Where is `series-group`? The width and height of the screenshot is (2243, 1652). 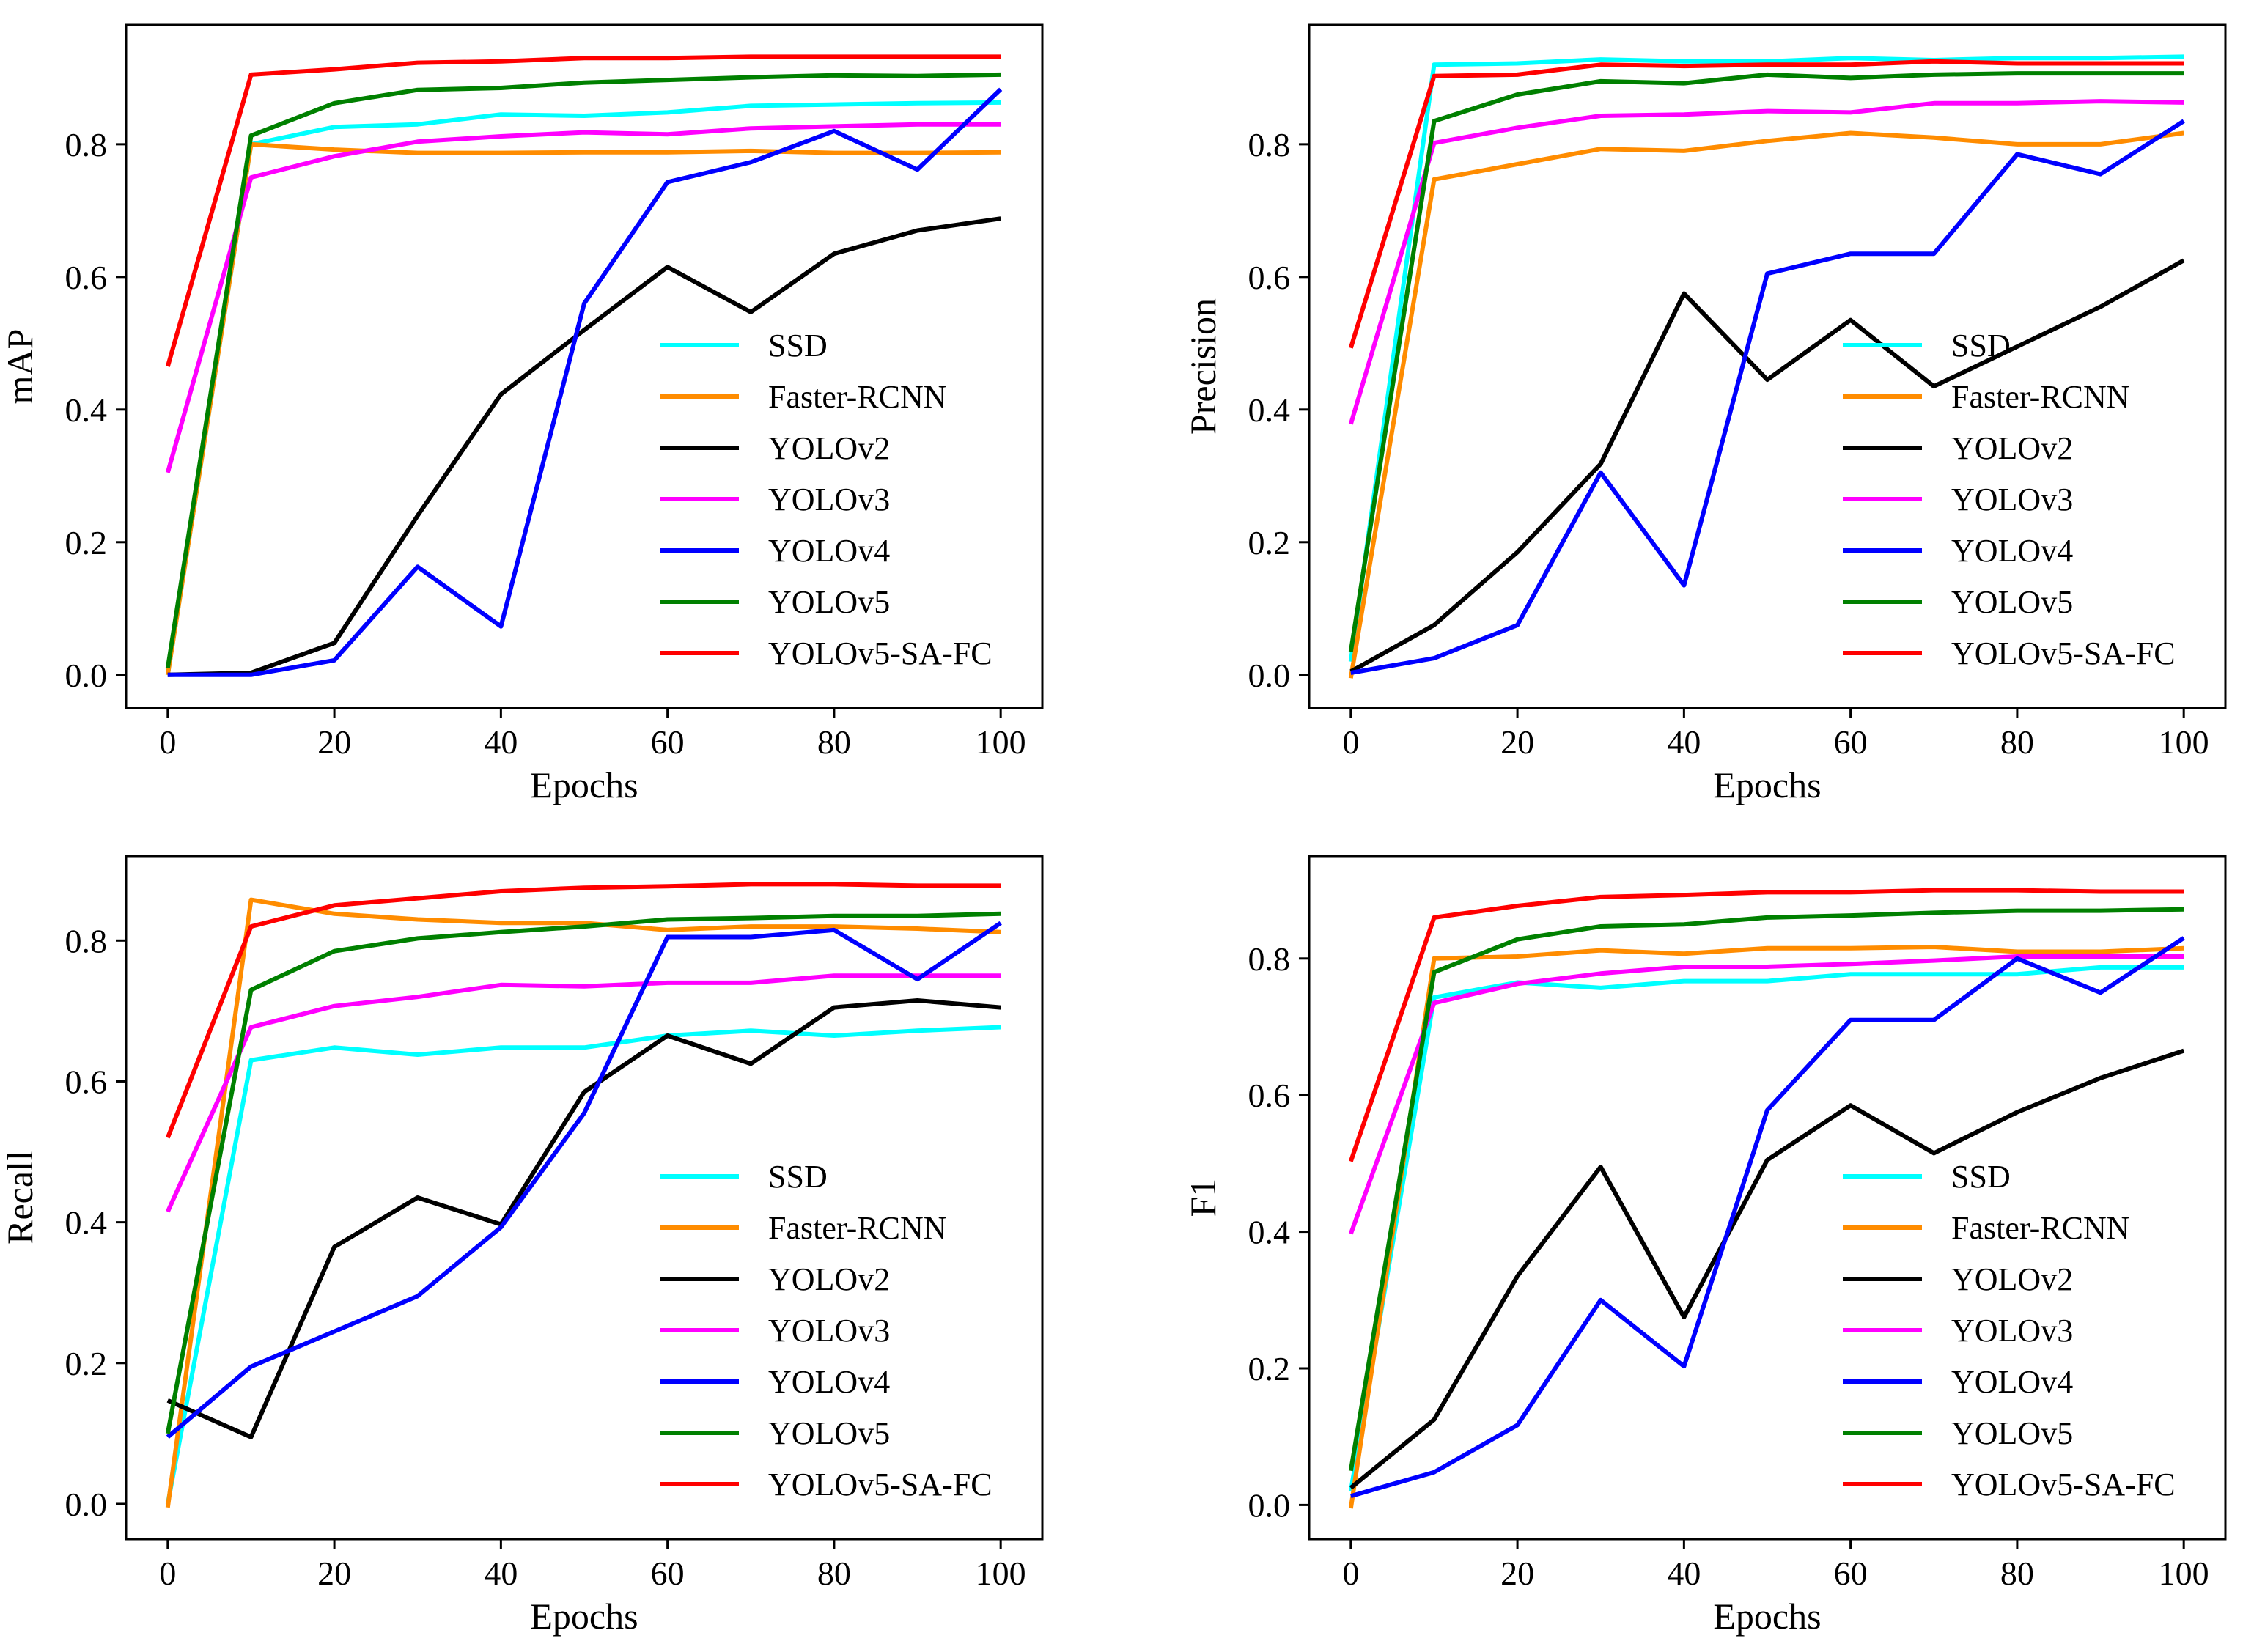 series-group is located at coordinates (584, 365).